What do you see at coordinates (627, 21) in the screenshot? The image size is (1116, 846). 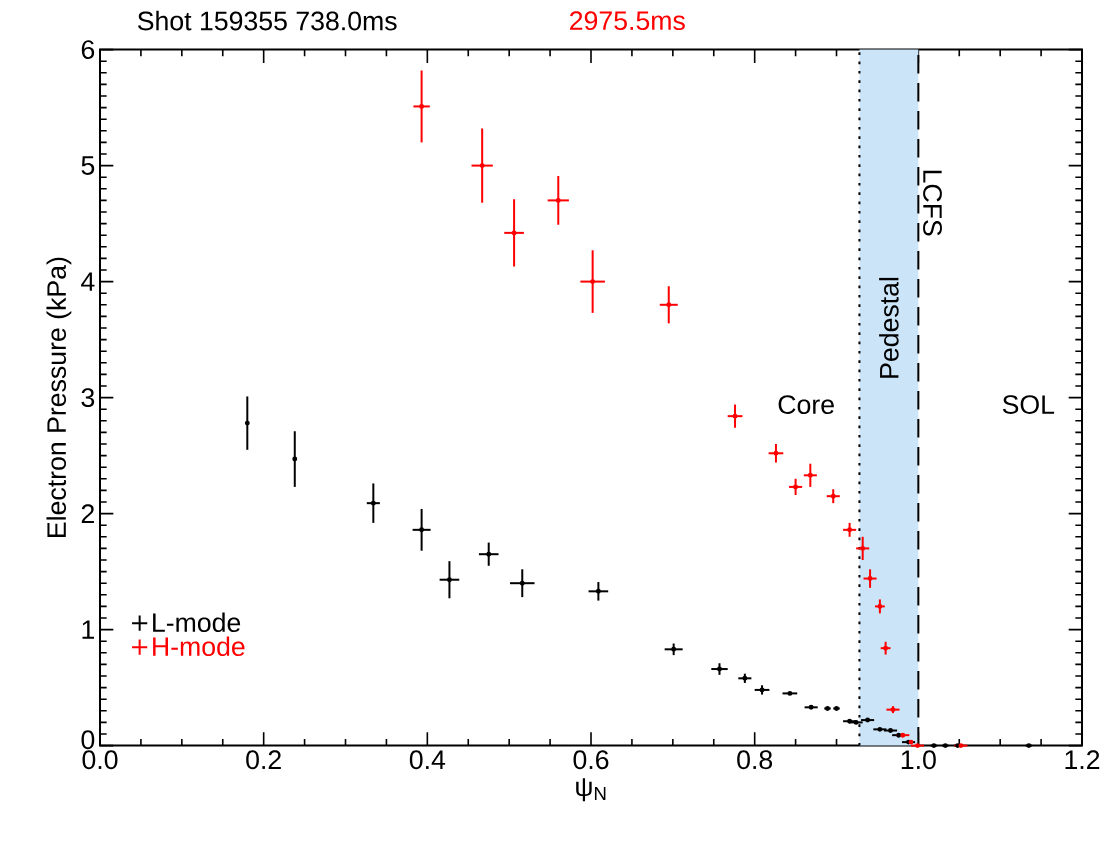 I see `chart-subtitle: 2975.5ms` at bounding box center [627, 21].